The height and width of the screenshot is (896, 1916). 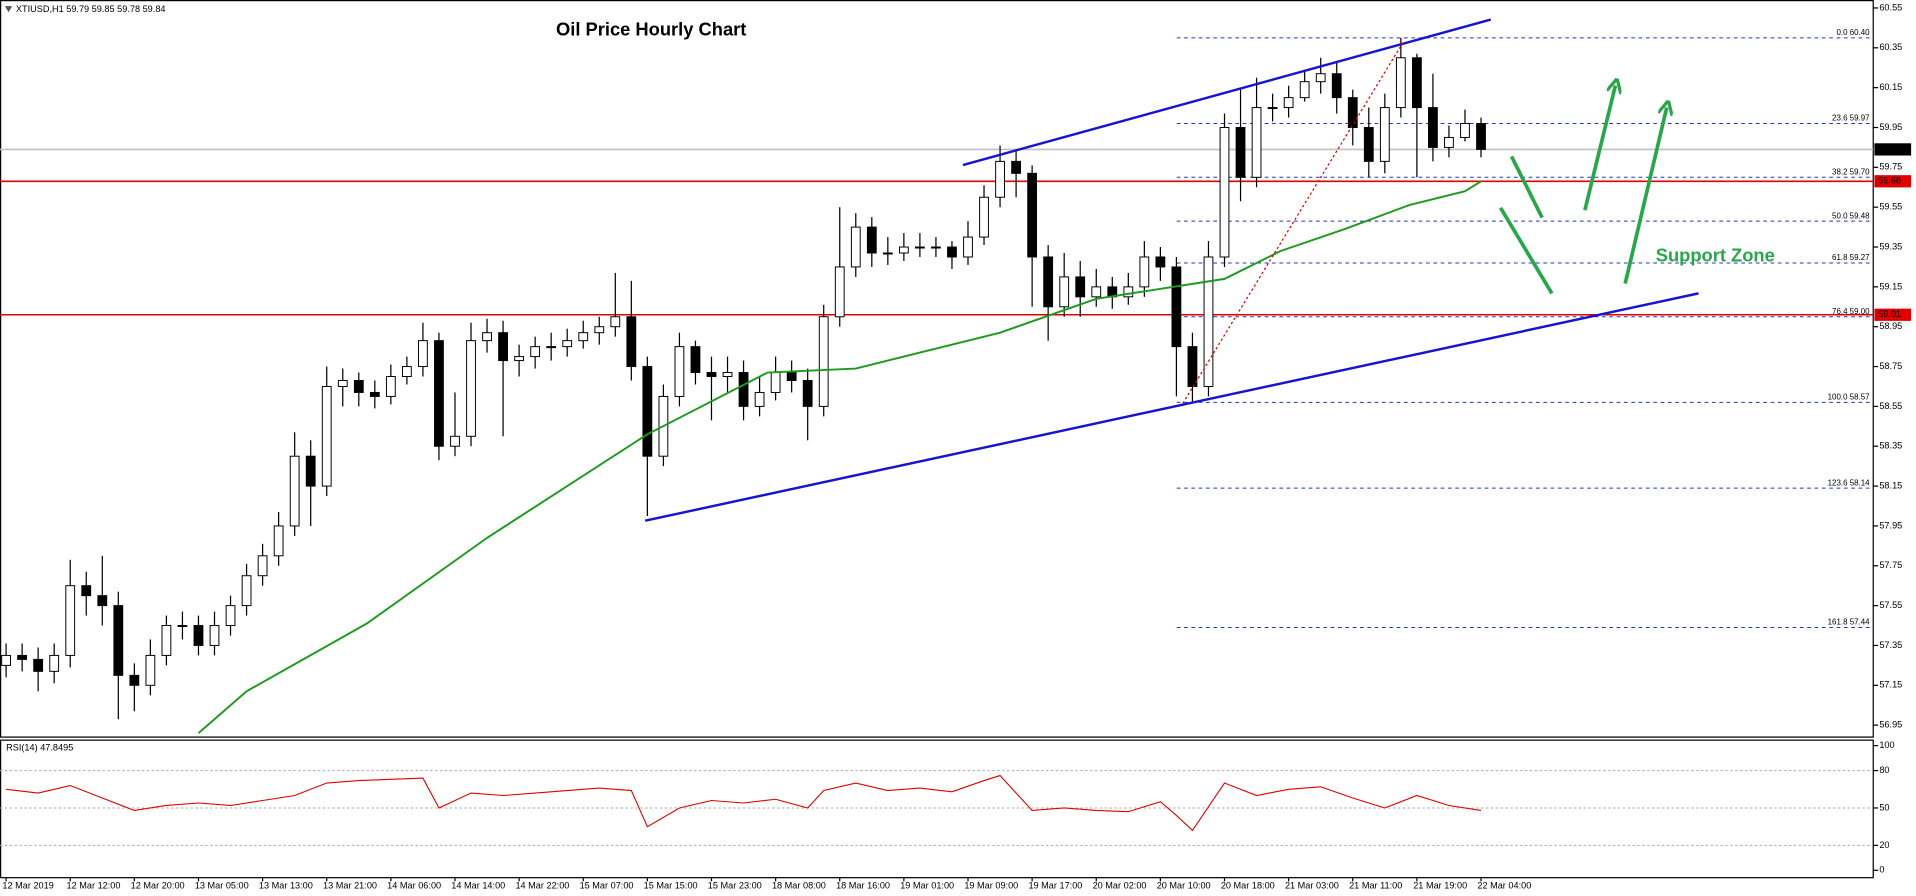 What do you see at coordinates (1890, 87) in the screenshot?
I see `y-tick-label: 60.15` at bounding box center [1890, 87].